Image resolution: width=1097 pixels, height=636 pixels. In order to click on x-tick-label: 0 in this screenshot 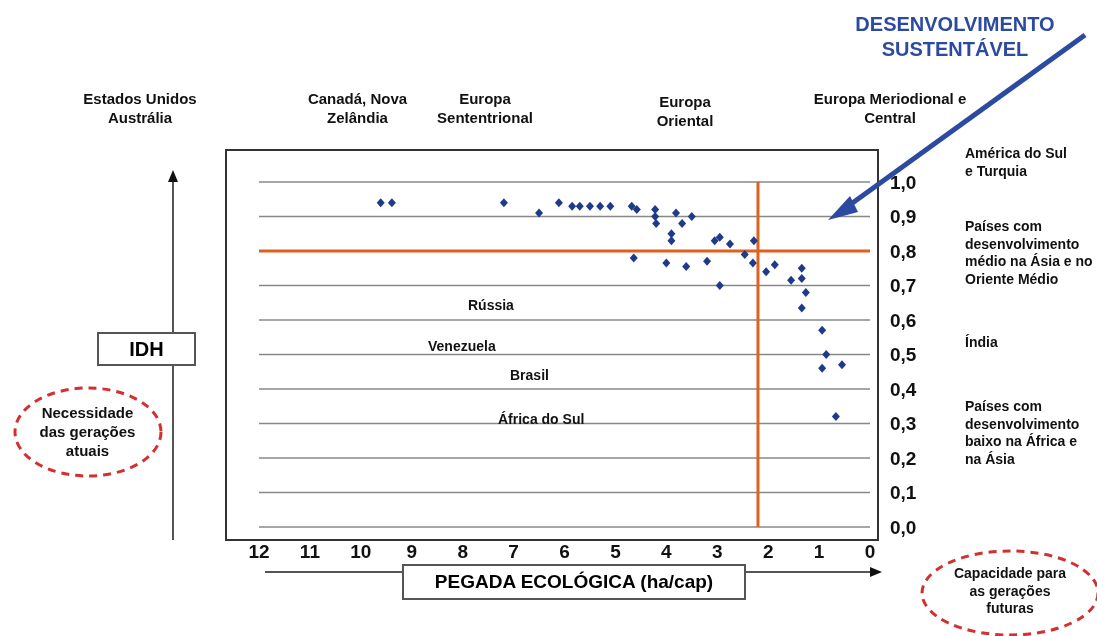, I will do `click(870, 551)`.